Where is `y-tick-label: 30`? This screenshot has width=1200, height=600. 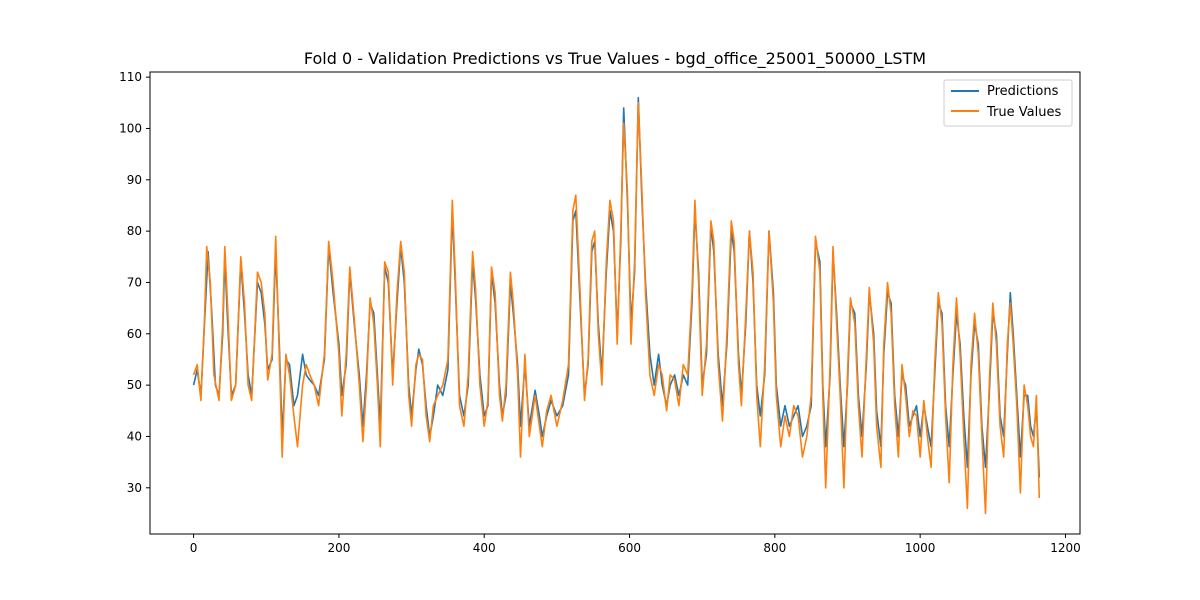 y-tick-label: 30 is located at coordinates (134, 488).